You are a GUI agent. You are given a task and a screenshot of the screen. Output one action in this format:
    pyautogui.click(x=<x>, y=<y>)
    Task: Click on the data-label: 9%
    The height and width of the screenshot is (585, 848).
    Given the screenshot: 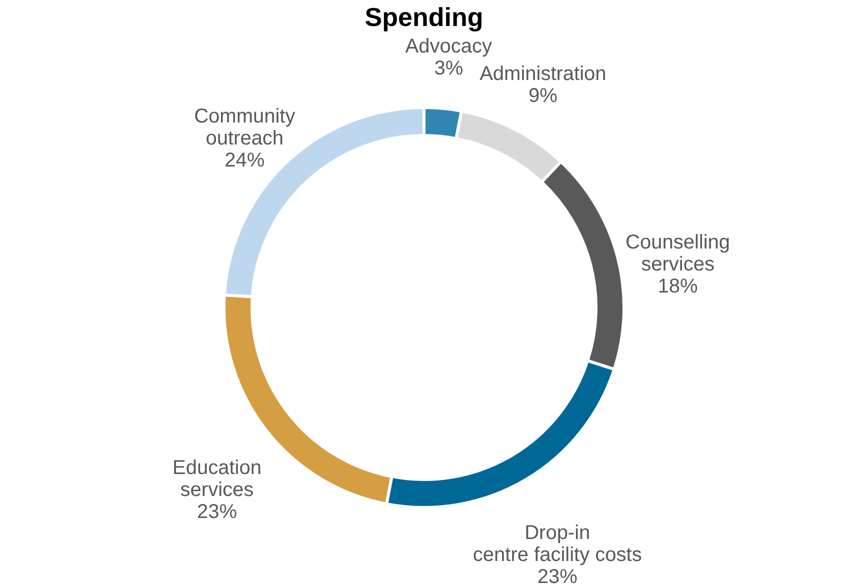 What is the action you would take?
    pyautogui.click(x=543, y=96)
    